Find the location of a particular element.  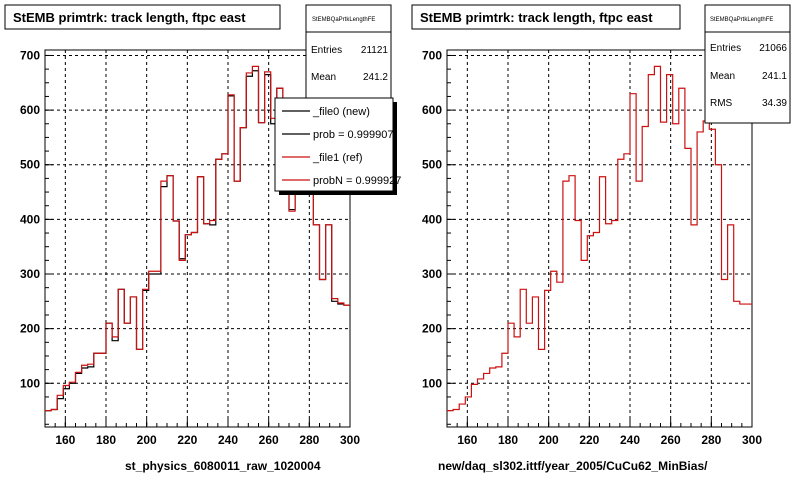

legend-entry: _file1 (ref) is located at coordinates (322, 158).